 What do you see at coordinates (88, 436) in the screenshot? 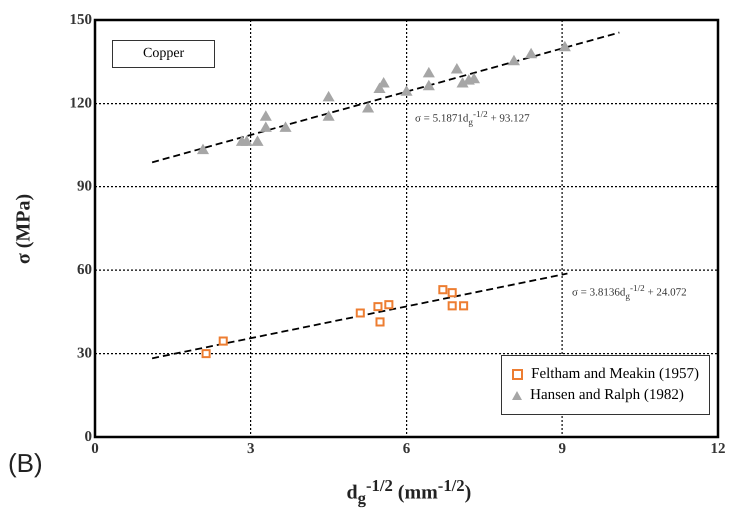
I see `y-tick-label: 0` at bounding box center [88, 436].